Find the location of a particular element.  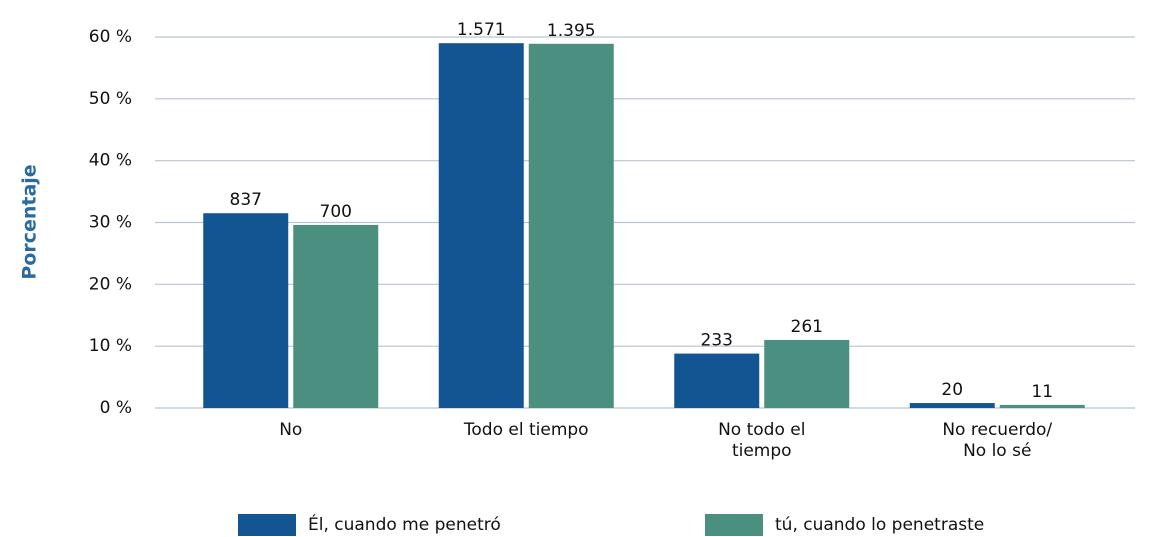

x-tick-label: Todo el tiempo is located at coordinates (526, 430).